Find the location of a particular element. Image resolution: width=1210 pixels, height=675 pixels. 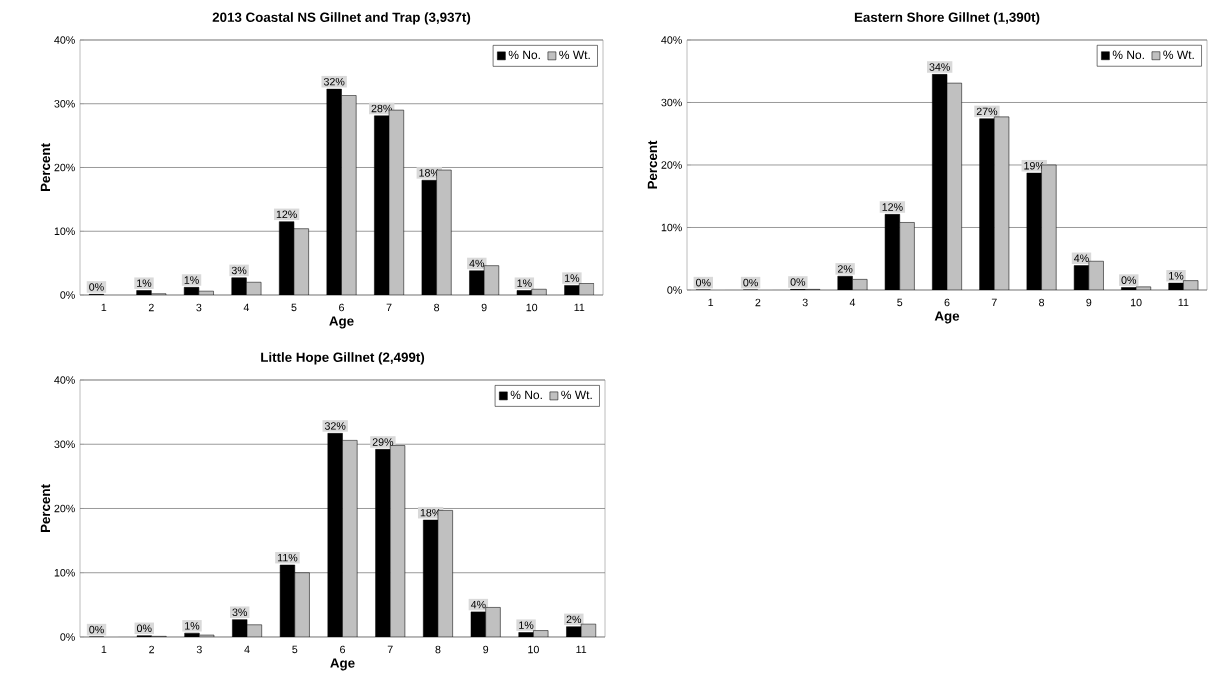

data-label: 19% is located at coordinates (1034, 166).